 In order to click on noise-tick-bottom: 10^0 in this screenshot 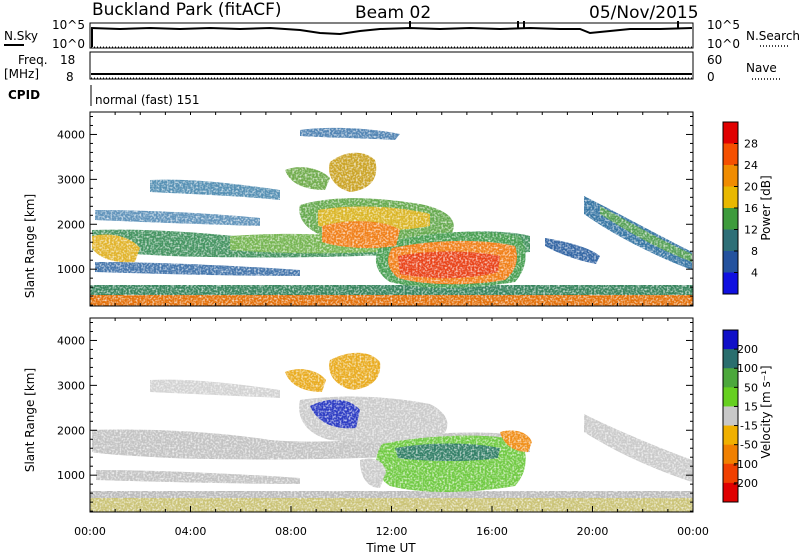, I will do `click(68, 44)`.